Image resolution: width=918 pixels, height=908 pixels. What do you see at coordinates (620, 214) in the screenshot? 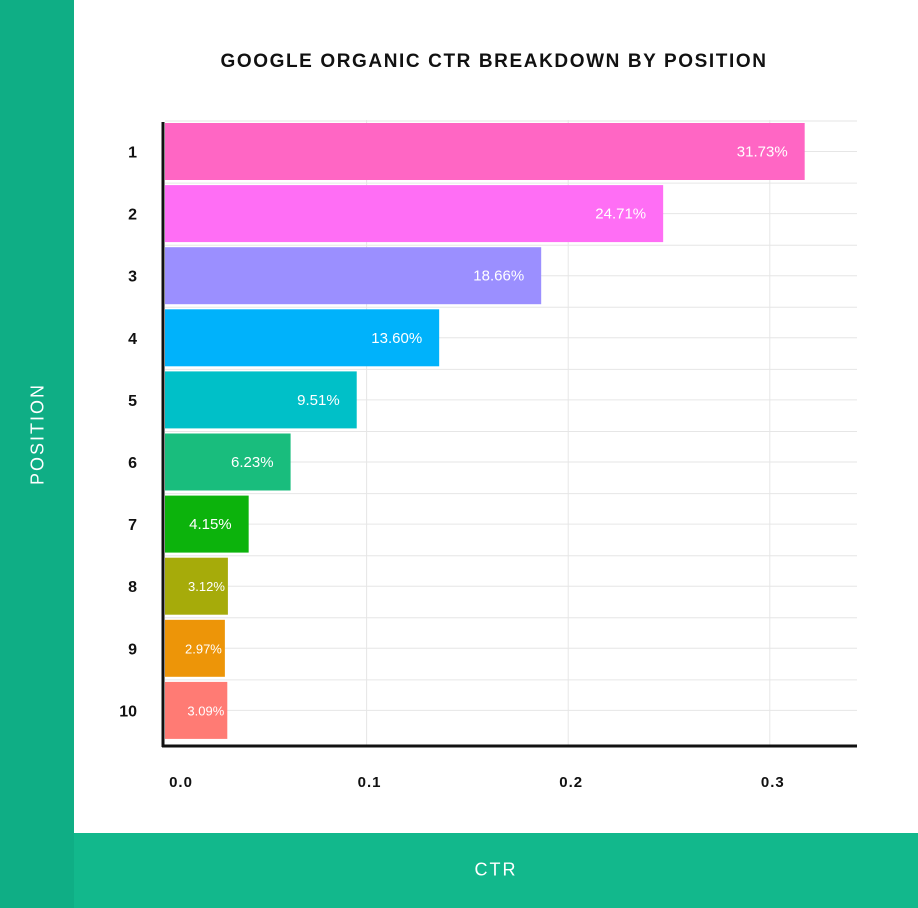
I see `data-label: 24.71%` at bounding box center [620, 214].